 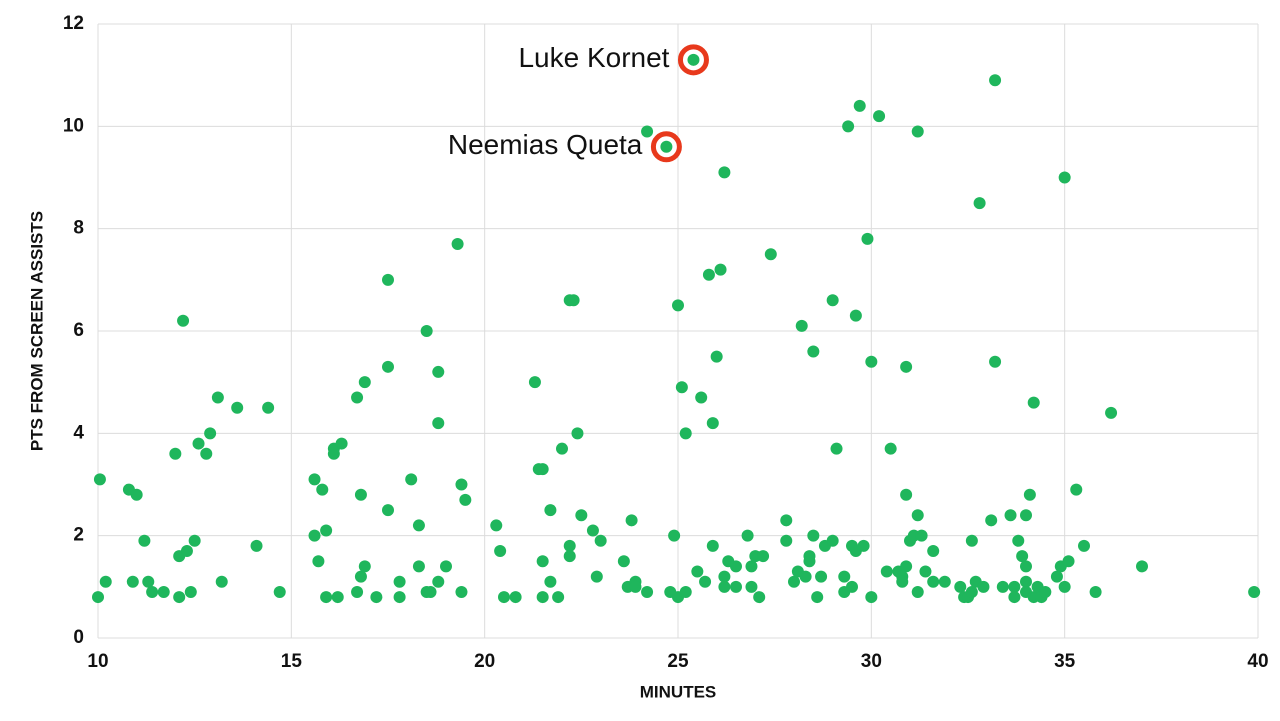 What do you see at coordinates (78, 432) in the screenshot?
I see `y-tick-label: 4` at bounding box center [78, 432].